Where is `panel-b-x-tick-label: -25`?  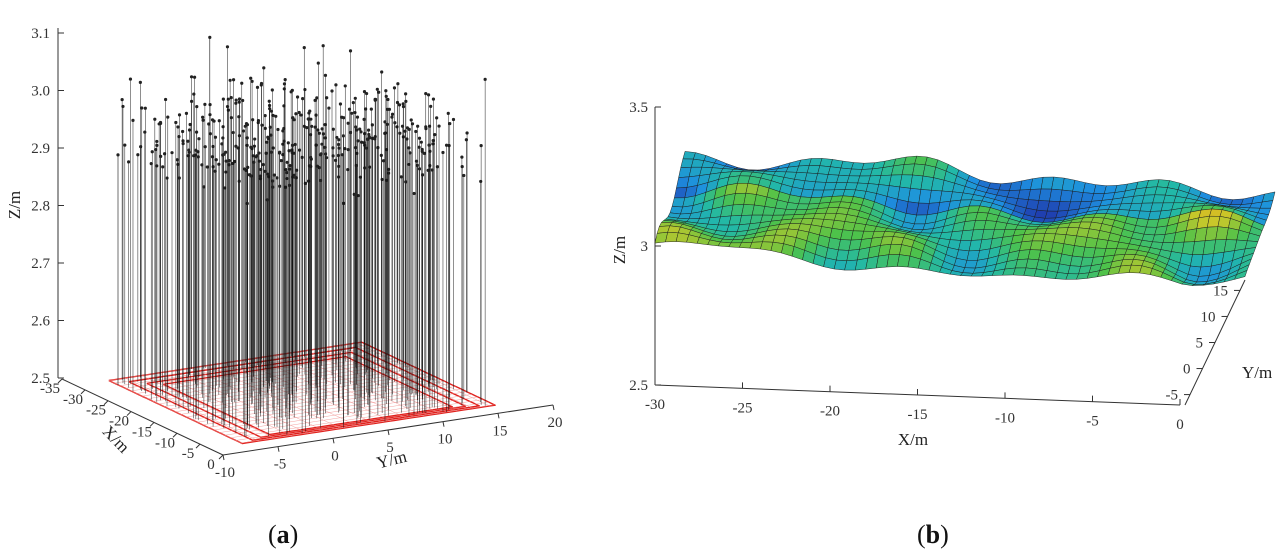
panel-b-x-tick-label: -25 is located at coordinates (743, 408).